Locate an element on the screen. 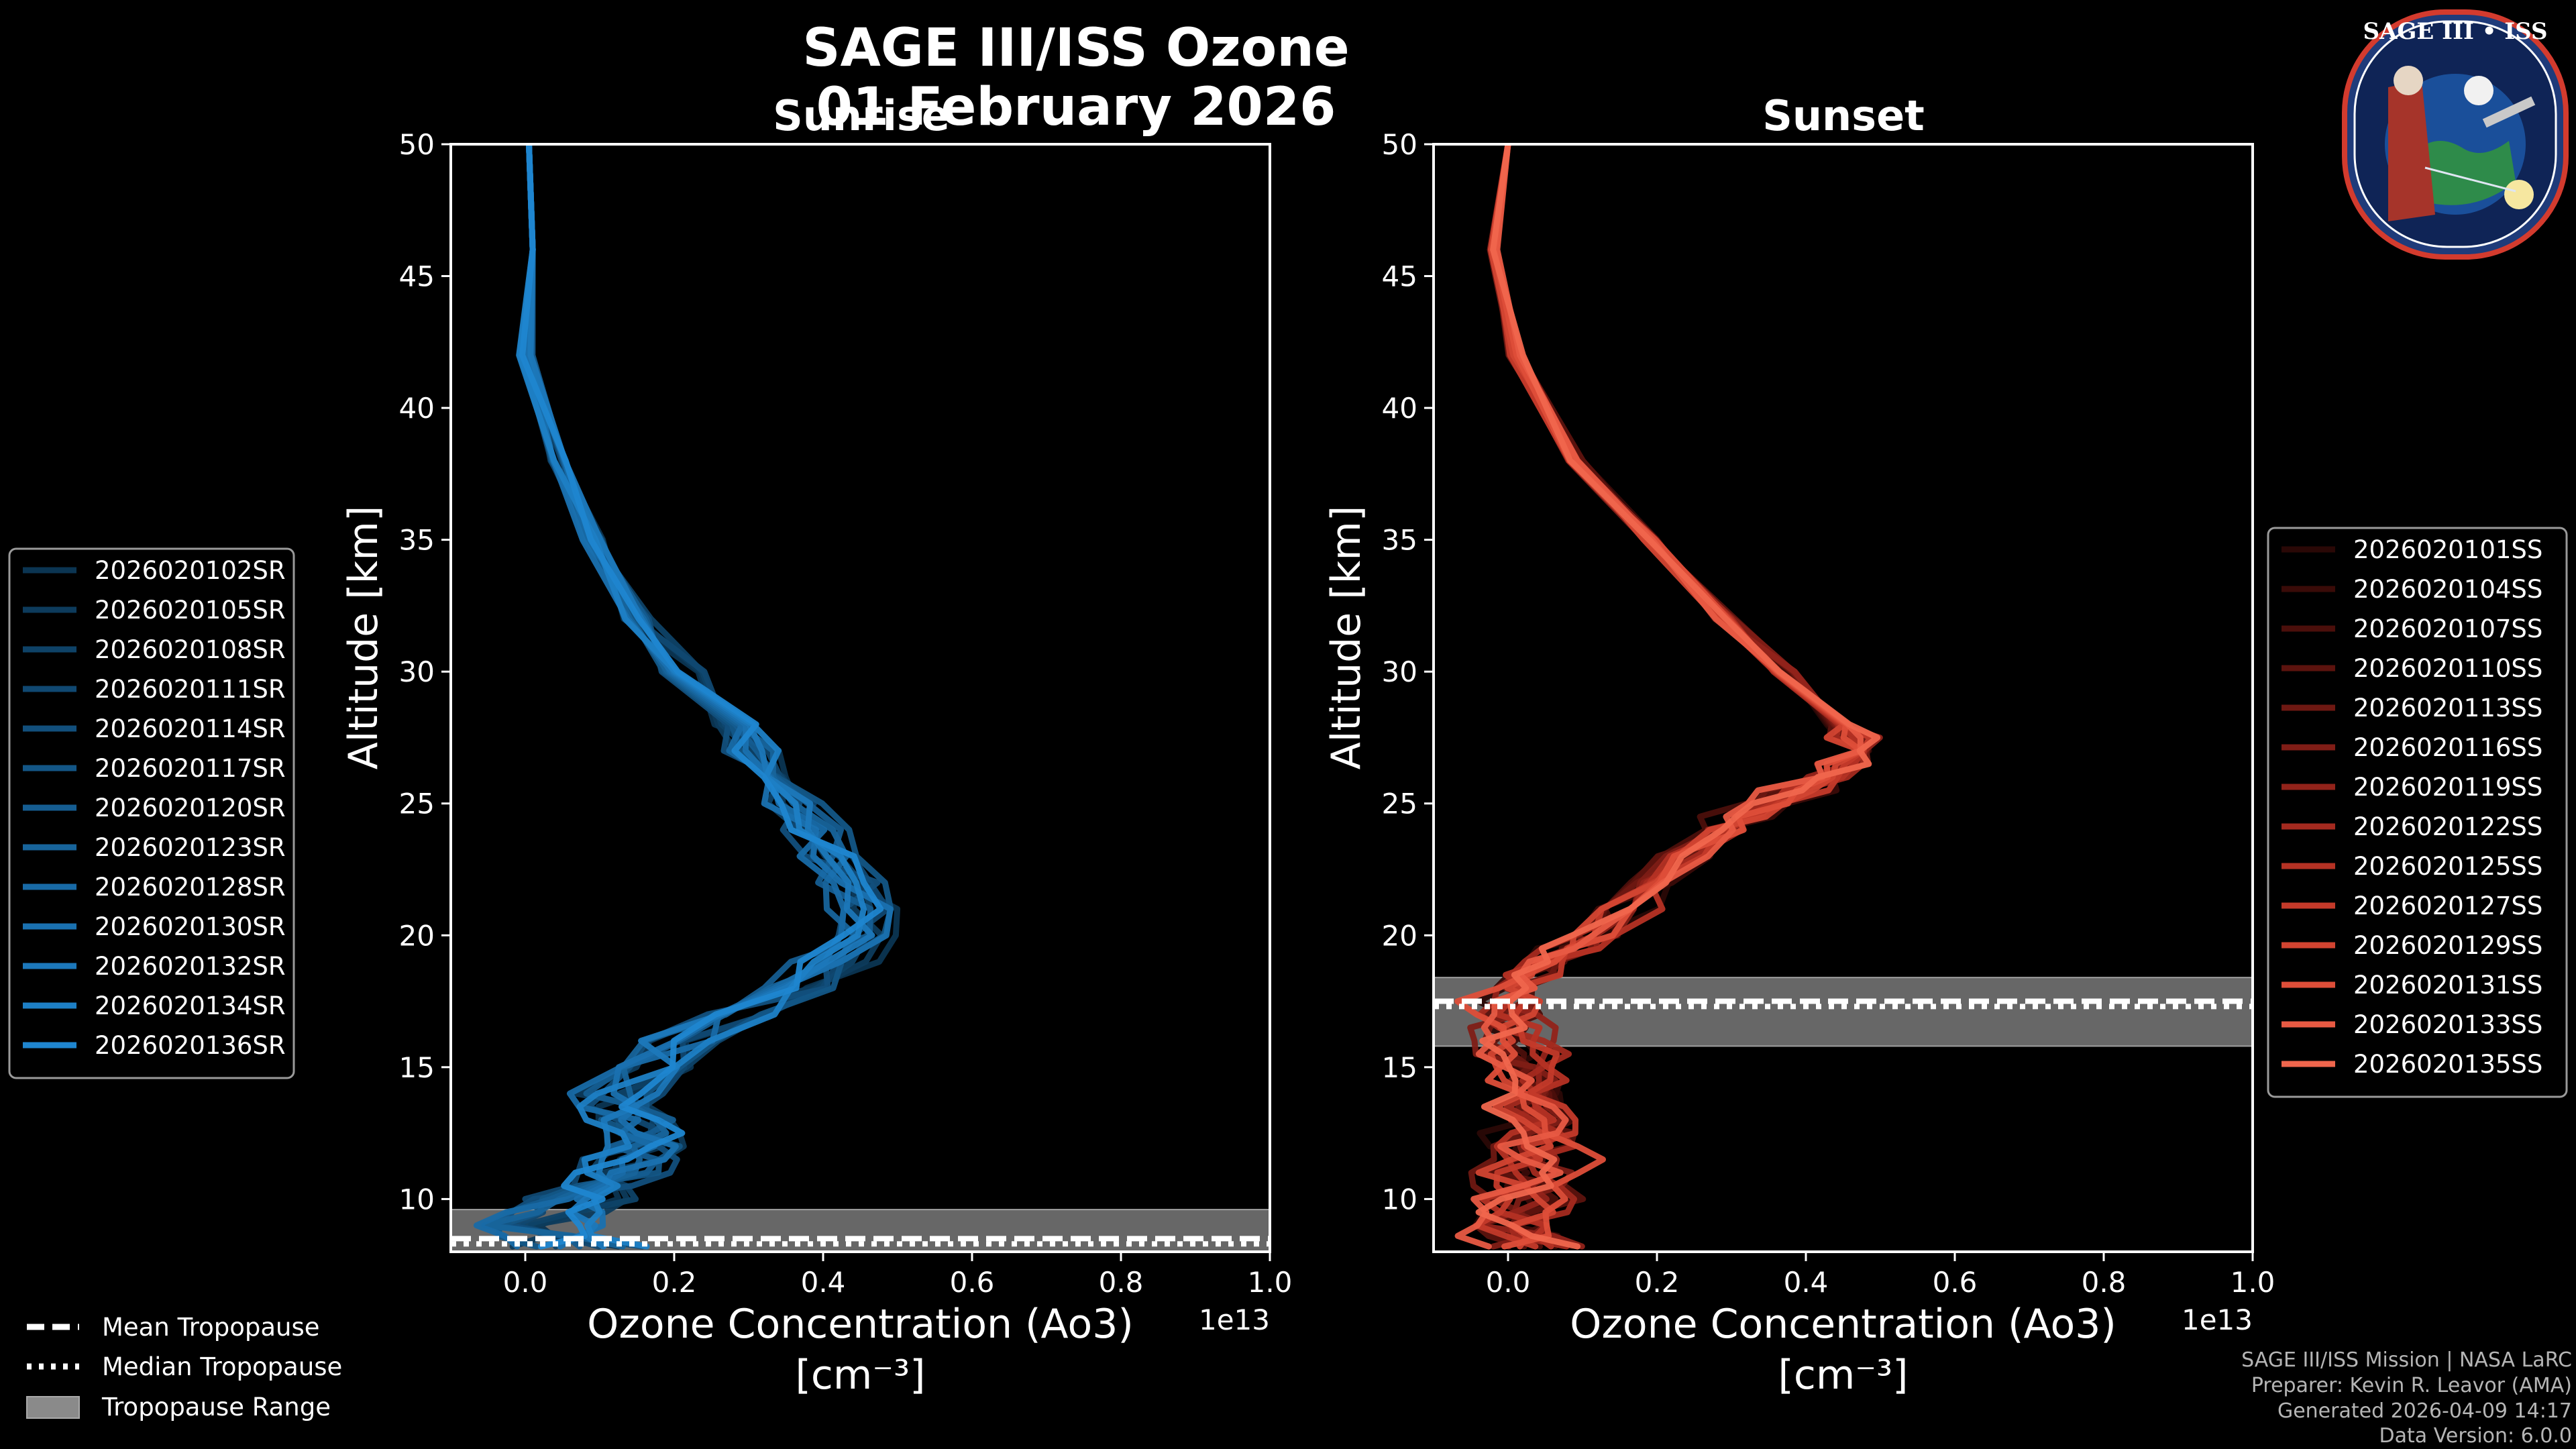 The height and width of the screenshot is (1449, 2576). sunset-y-axis-label: Altitude [km] is located at coordinates (1346, 638).